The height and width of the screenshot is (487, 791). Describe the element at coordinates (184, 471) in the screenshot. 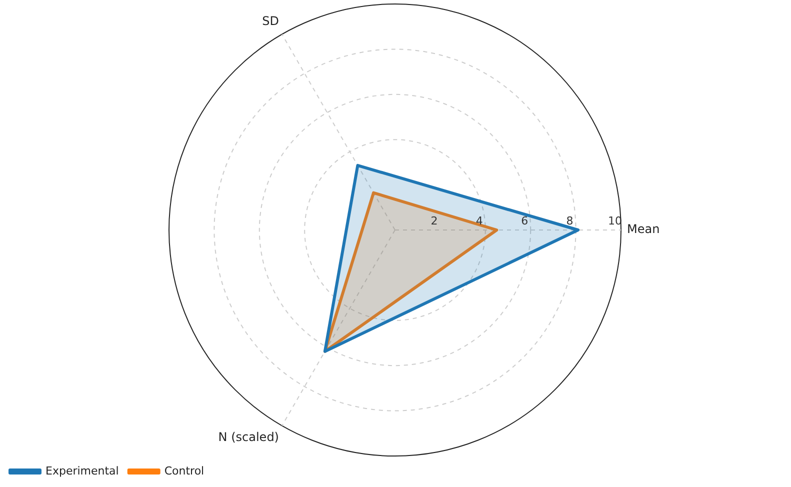

I see `legend-label: Control` at that location.